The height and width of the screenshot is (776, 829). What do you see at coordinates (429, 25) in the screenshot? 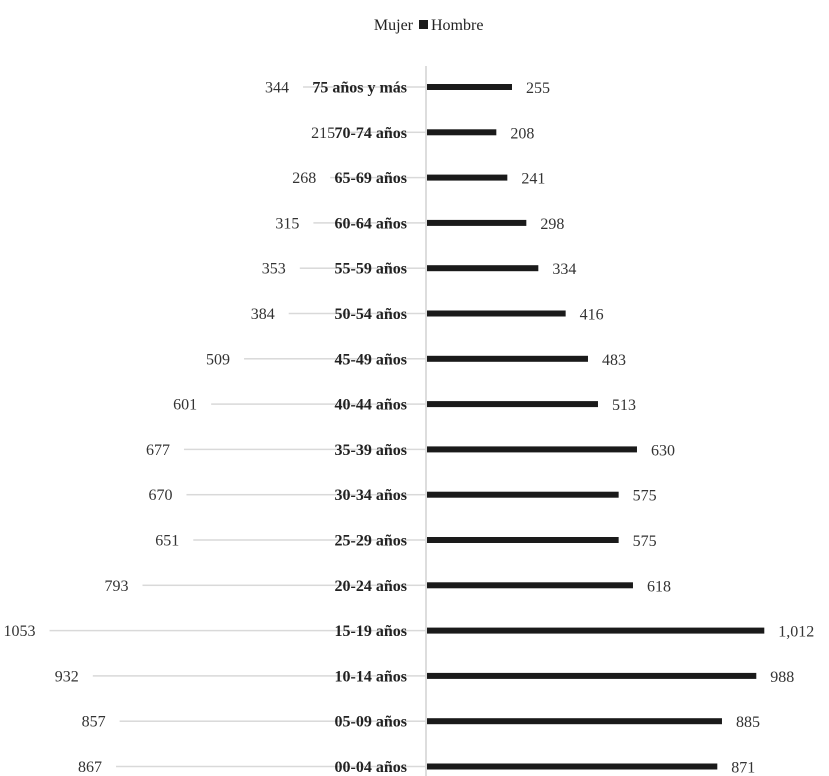
I see `legend: Mujer Hombre` at bounding box center [429, 25].